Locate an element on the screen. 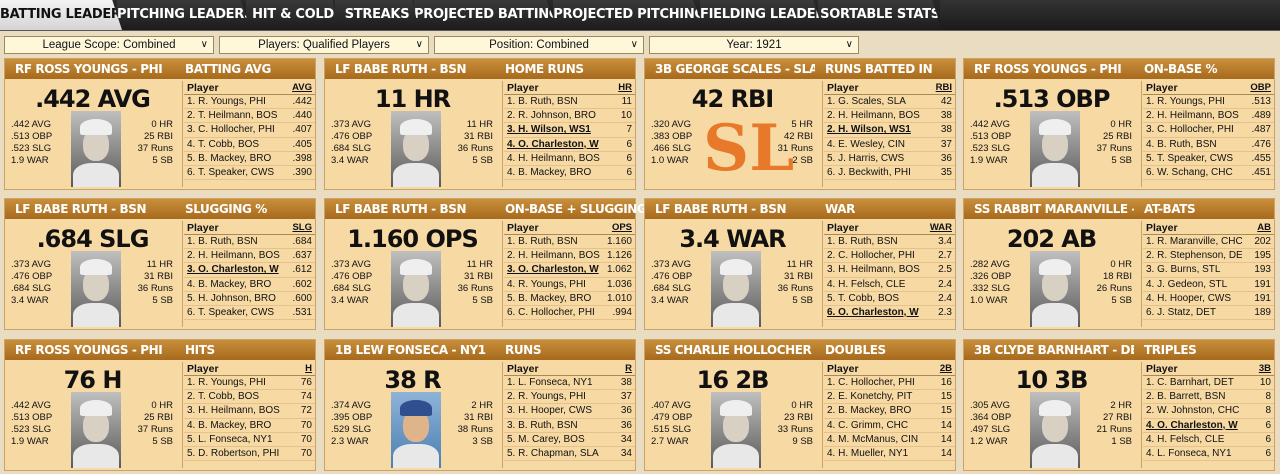 The height and width of the screenshot is (474, 1280). table-row: 5. T. Speaker, CWS .455 is located at coordinates (1208, 159).